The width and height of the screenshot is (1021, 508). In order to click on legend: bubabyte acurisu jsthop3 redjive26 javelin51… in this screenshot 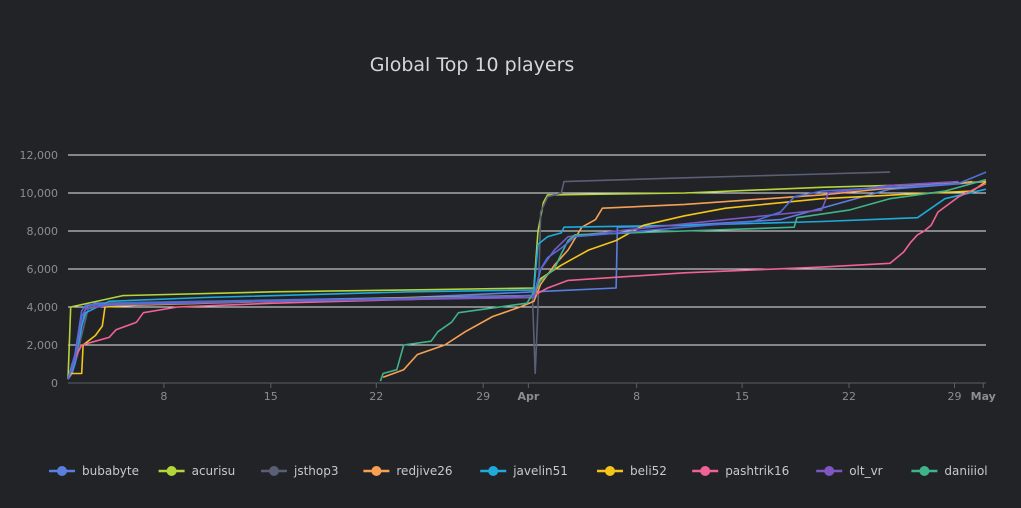, I will do `click(535, 471)`.